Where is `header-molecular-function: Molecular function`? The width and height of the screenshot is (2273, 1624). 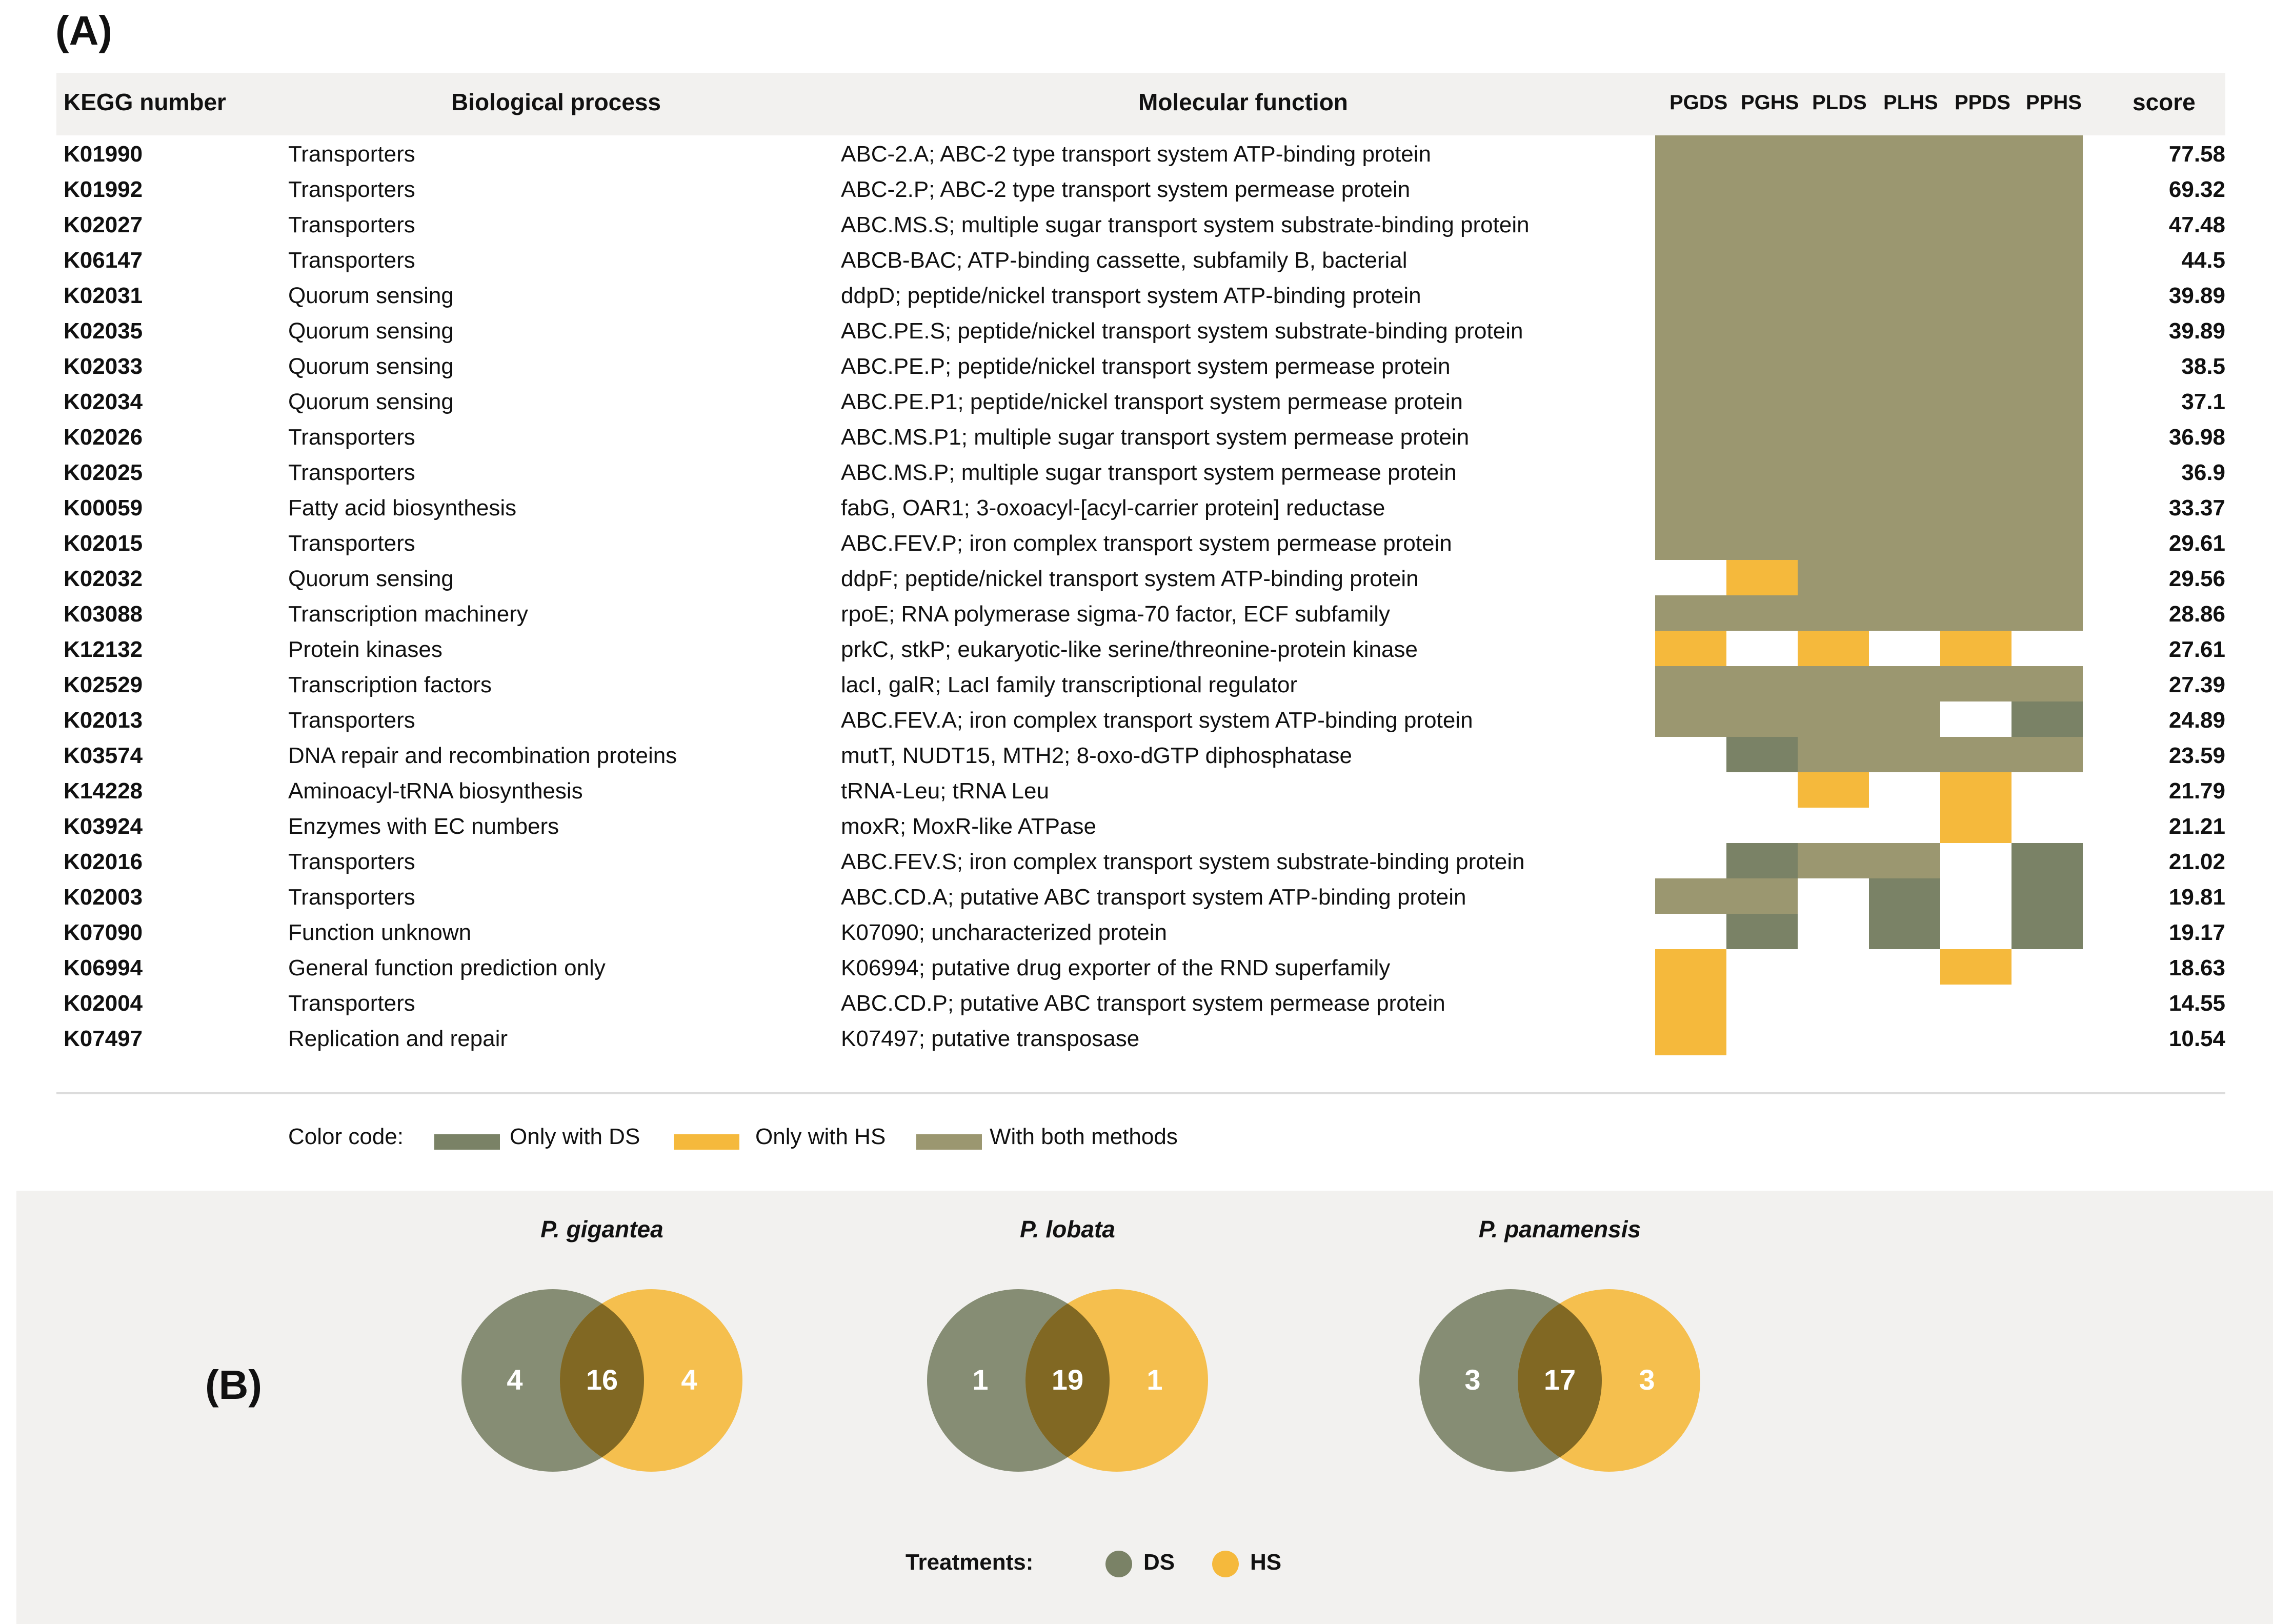 header-molecular-function: Molecular function is located at coordinates (1243, 102).